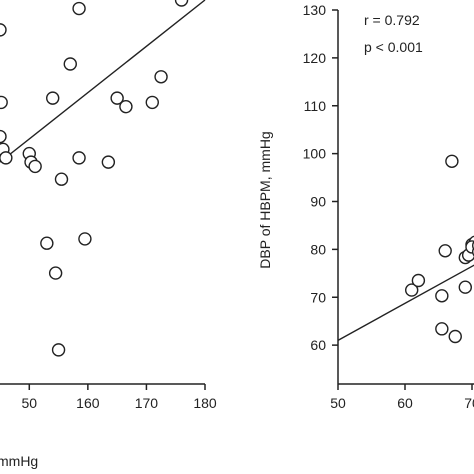 This screenshot has width=474, height=474. I want to click on left-x-tick-label: 170, so click(147, 403).